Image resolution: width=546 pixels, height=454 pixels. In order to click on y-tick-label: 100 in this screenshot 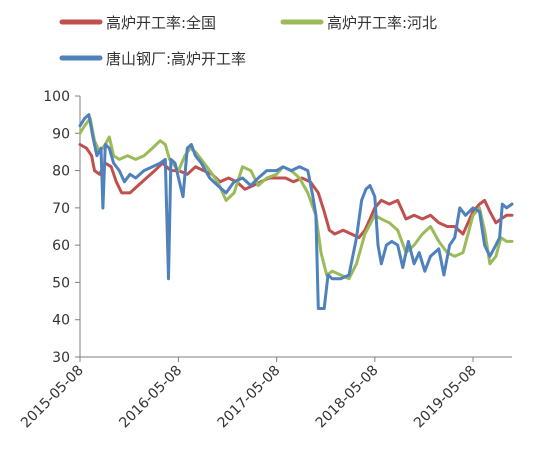, I will do `click(56, 97)`.